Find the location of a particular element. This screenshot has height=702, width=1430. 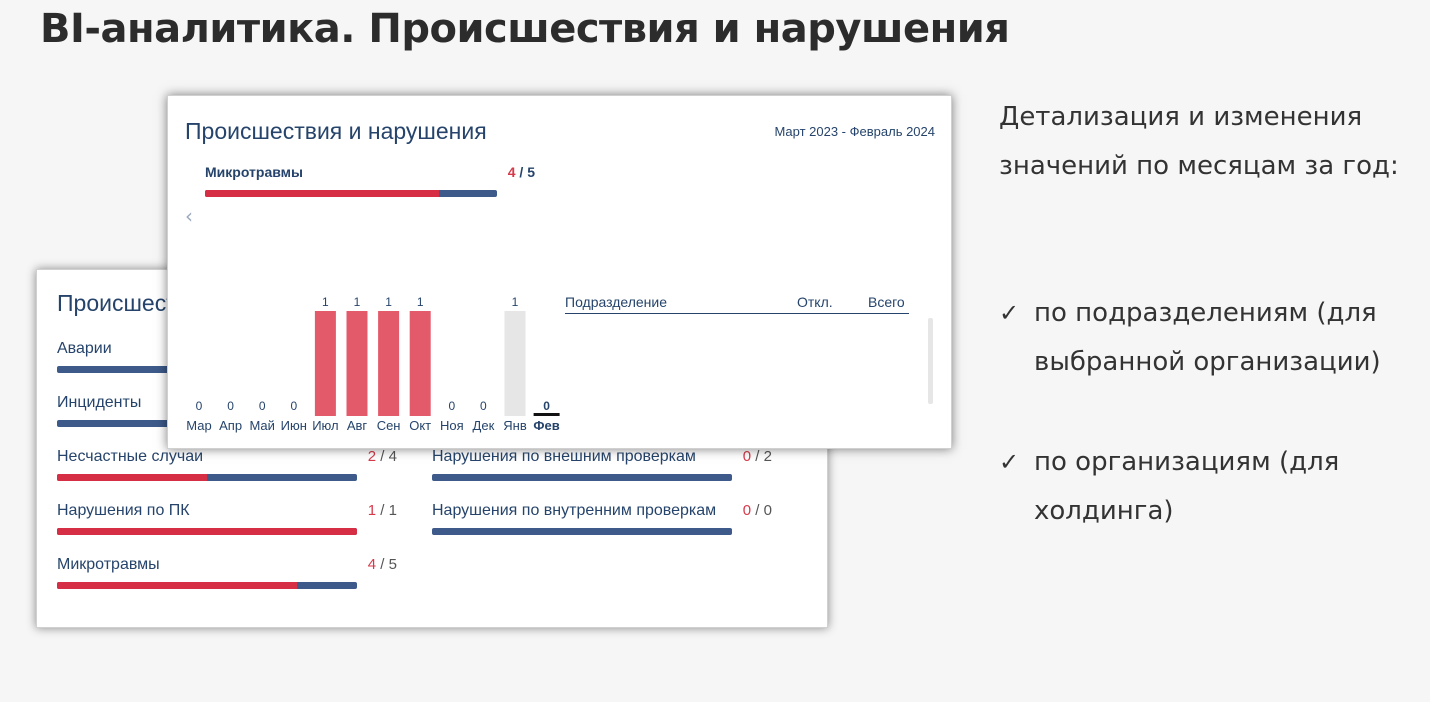

column-header-deviation: Откл. is located at coordinates (815, 302).